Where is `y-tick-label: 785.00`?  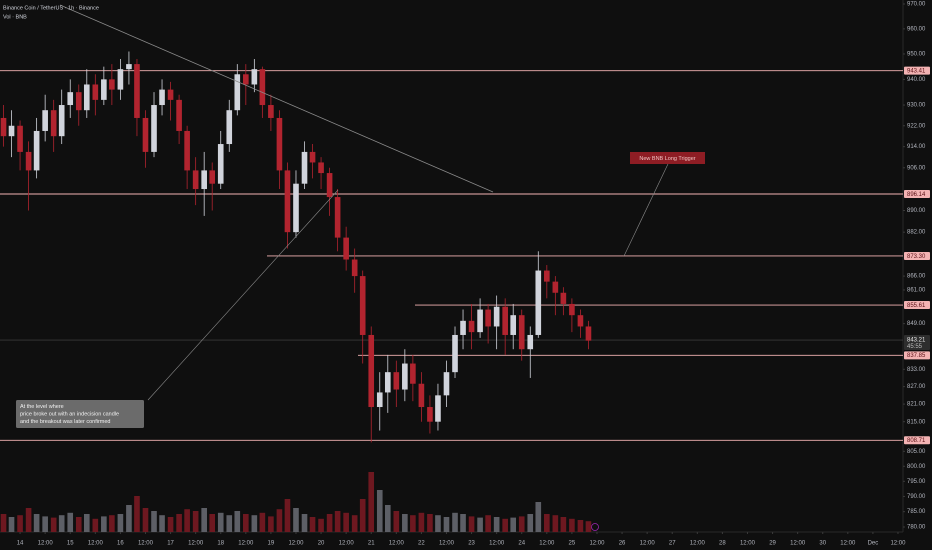 y-tick-label: 785.00 is located at coordinates (916, 512).